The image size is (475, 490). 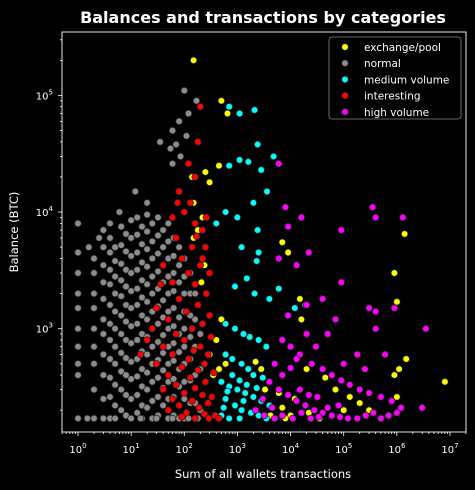 I want to click on legend-label: interesting, so click(x=392, y=97).